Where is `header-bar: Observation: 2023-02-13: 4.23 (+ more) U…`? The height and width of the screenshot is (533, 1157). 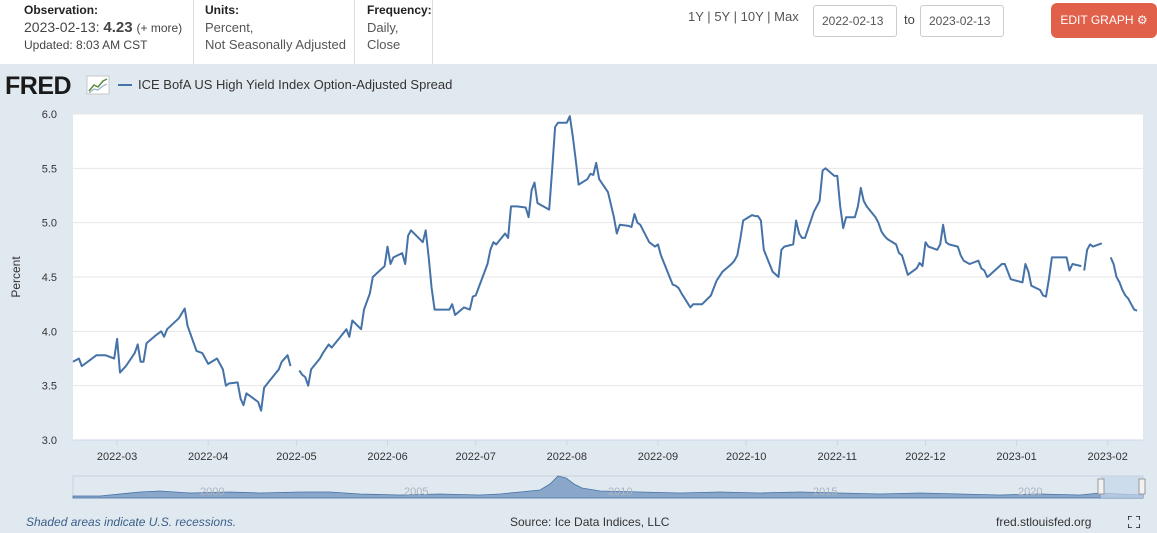
header-bar: Observation: 2023-02-13: 4.23 (+ more) U… is located at coordinates (578, 32).